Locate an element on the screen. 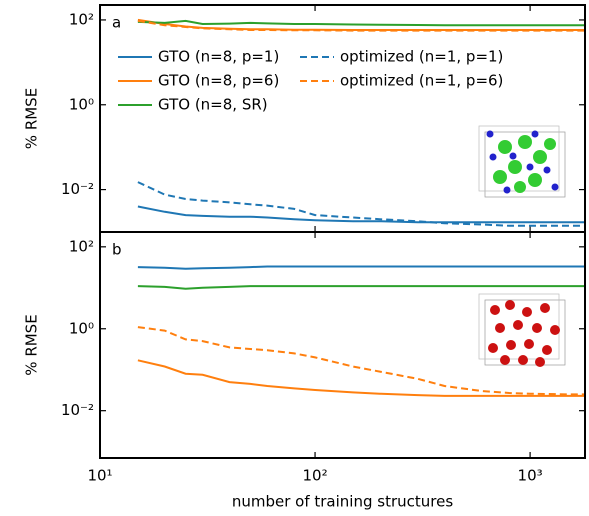  x-tick-label: 10² is located at coordinates (314, 476).